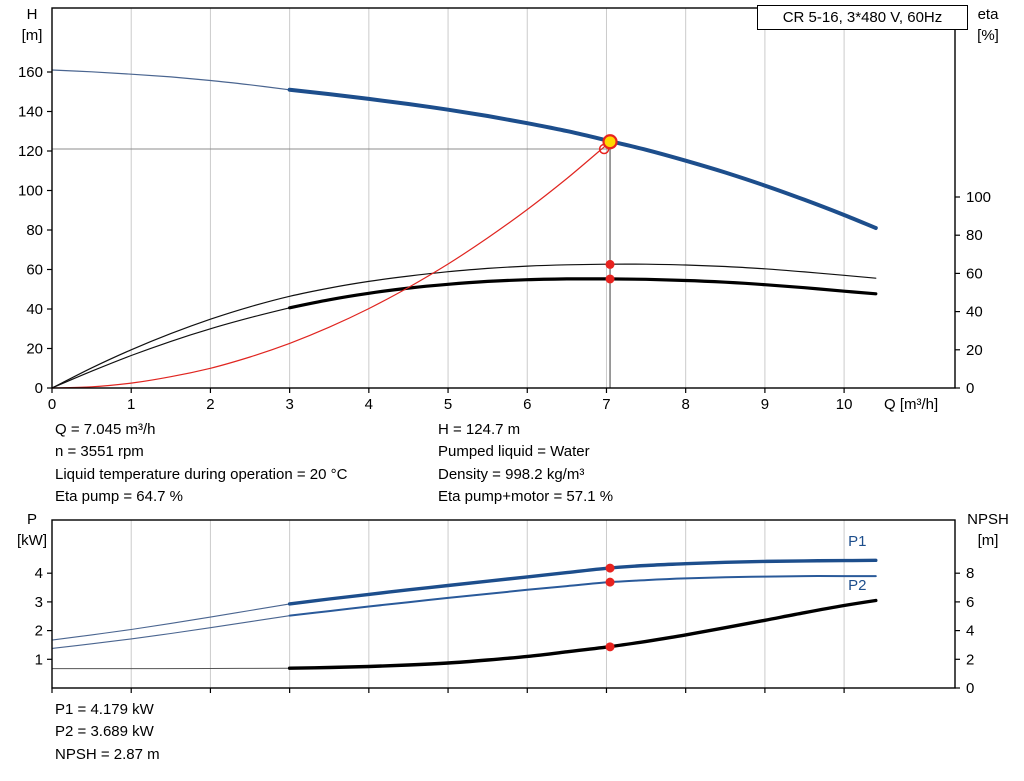  What do you see at coordinates (686, 404) in the screenshot?
I see `x-tick-label: 8` at bounding box center [686, 404].